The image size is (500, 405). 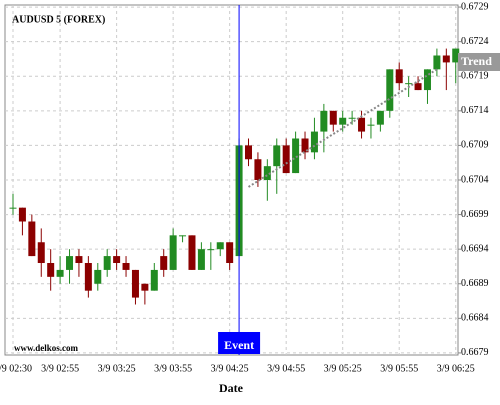 I want to click on x-tick-label: 3/9 04:25, so click(x=230, y=368).